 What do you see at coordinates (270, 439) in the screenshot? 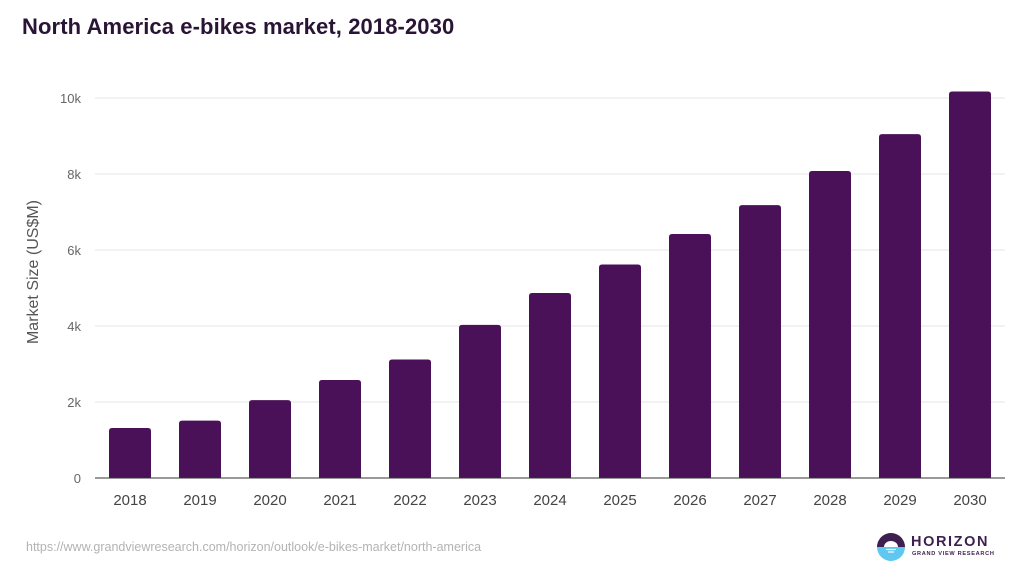
I see `bar-2020` at bounding box center [270, 439].